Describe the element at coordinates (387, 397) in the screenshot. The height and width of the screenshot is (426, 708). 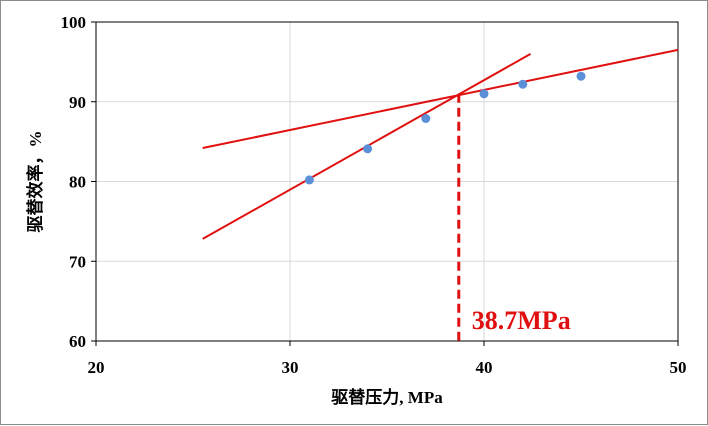
I see `x-axis-title: 驱替压力, MPa` at that location.